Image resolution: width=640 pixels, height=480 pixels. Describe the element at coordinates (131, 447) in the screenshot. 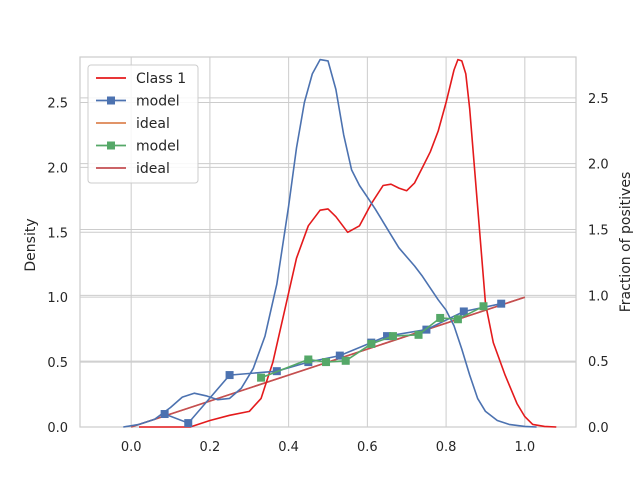

I see `x-tick-label-0: 0.0` at that location.